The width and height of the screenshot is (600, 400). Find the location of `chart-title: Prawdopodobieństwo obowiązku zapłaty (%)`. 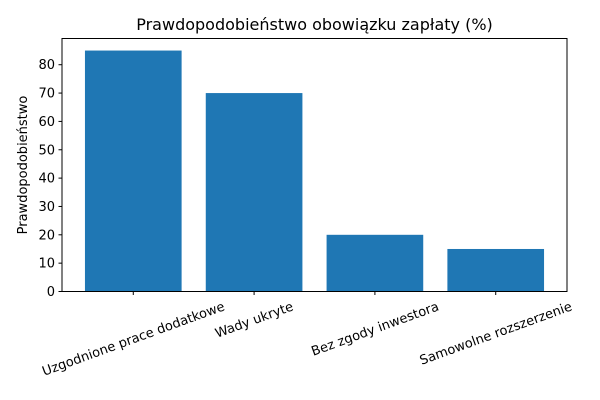

chart-title: Prawdopodobieństwo obowiązku zapłaty (%) is located at coordinates (314, 24).